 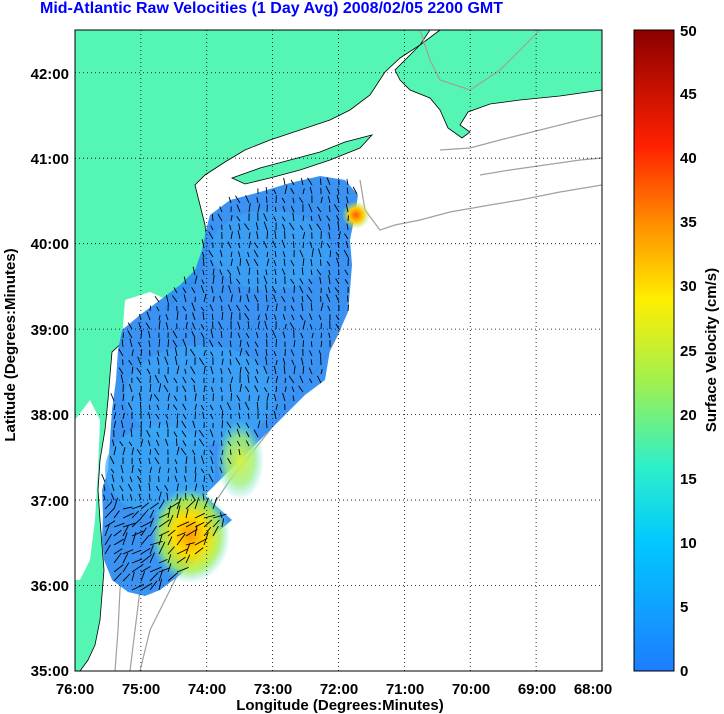 What do you see at coordinates (270, 250) in the screenshot?
I see `velocity-medium-region` at bounding box center [270, 250].